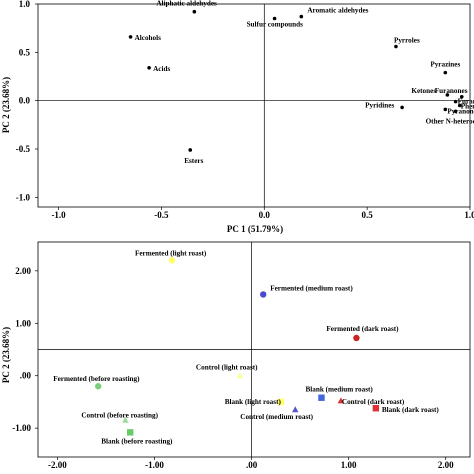 The height and width of the screenshot is (474, 474). I want to click on label-control-dark-roast: Control (dark roast), so click(373, 402).